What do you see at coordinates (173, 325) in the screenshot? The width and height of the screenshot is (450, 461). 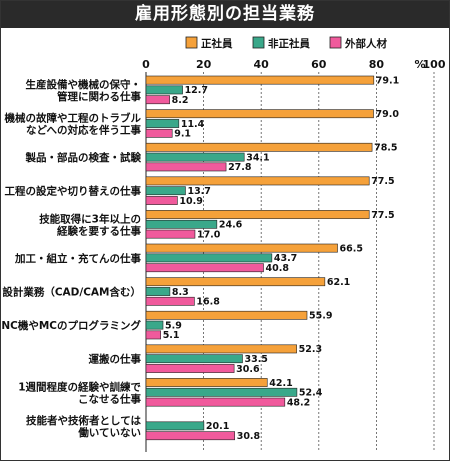 I see `value-label: 5.9` at bounding box center [173, 325].